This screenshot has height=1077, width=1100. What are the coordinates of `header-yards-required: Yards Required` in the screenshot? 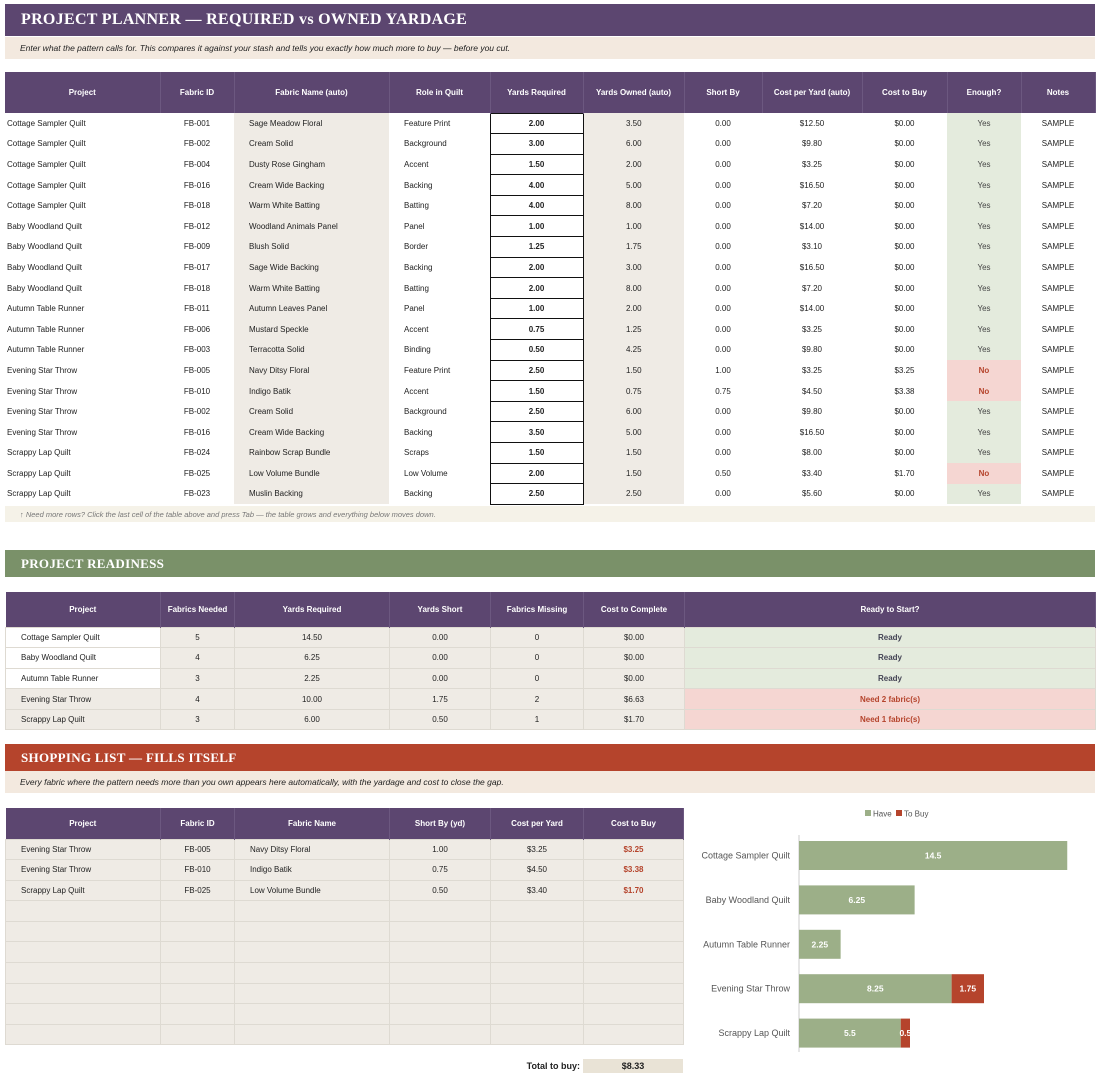 It's located at (312, 609).